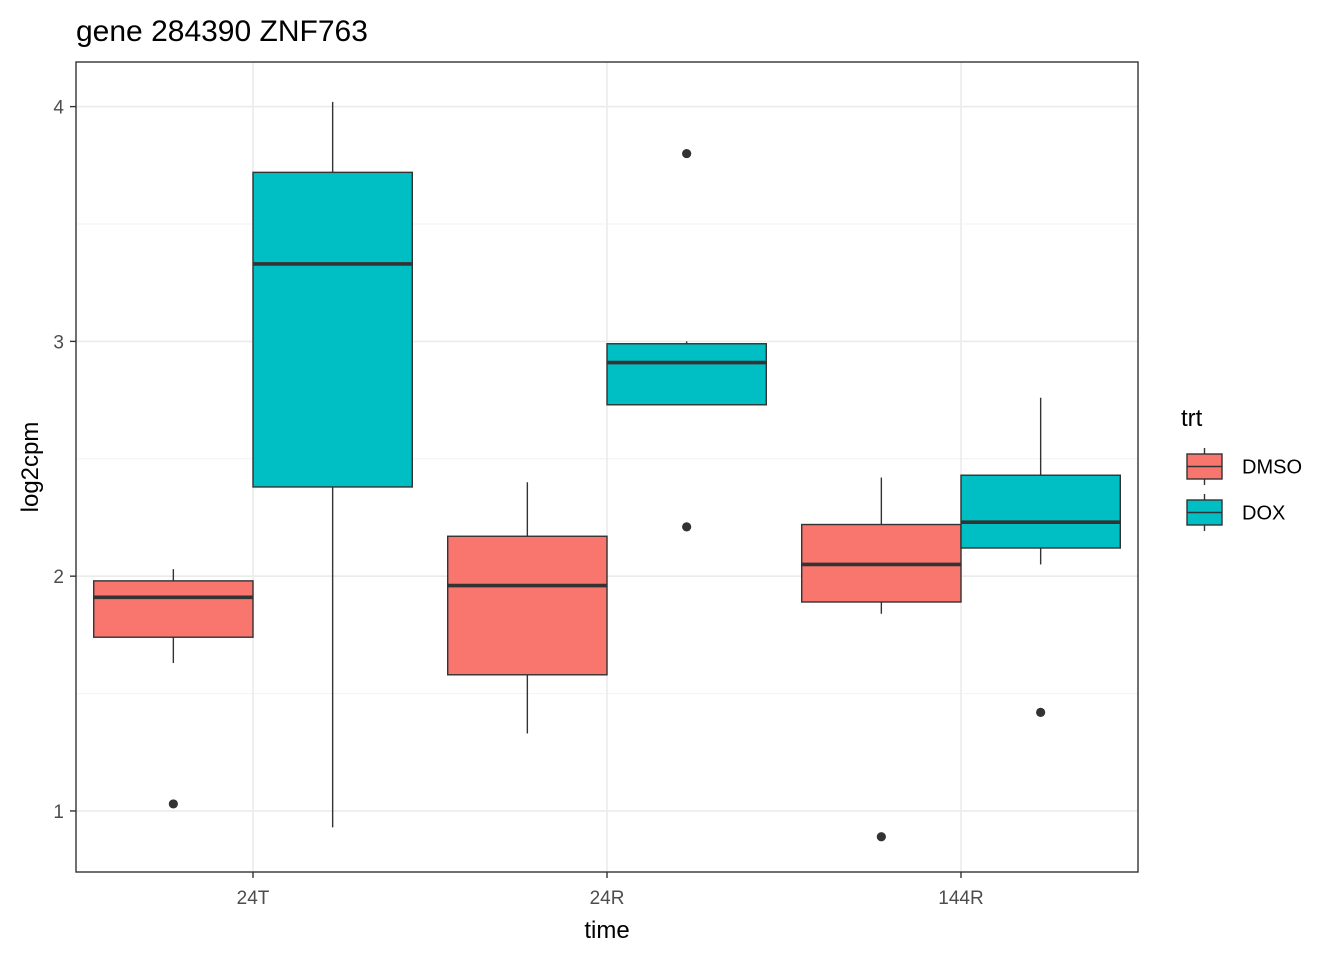  What do you see at coordinates (58, 108) in the screenshot?
I see `y-tick-label: 4` at bounding box center [58, 108].